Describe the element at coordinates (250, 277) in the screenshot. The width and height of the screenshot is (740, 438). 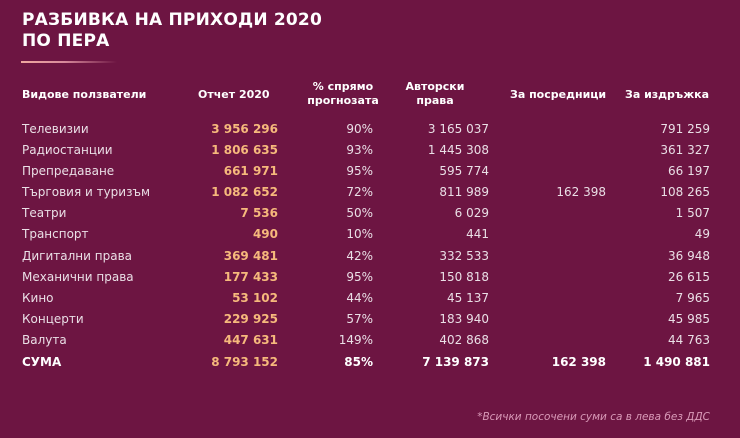
I see `row-report: 177 433` at that location.